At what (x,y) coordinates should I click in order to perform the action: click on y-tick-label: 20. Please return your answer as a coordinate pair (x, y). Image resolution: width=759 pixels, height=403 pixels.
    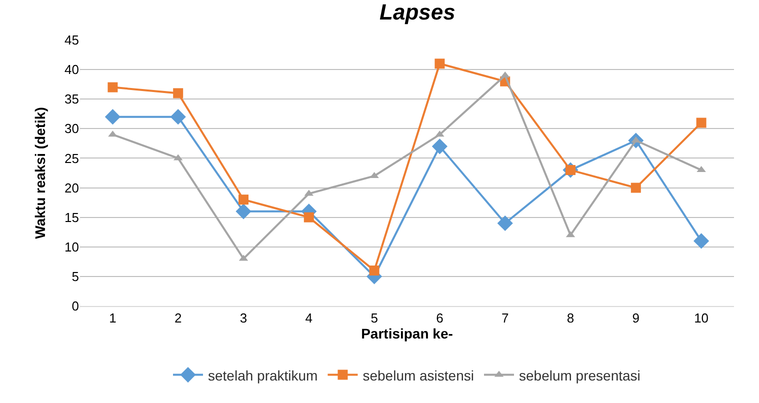
    Looking at the image, I should click on (71, 188).